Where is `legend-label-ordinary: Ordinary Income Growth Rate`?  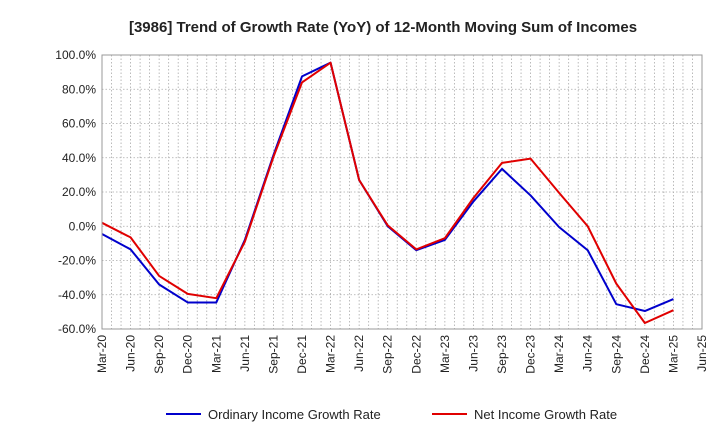 legend-label-ordinary: Ordinary Income Growth Rate is located at coordinates (294, 414).